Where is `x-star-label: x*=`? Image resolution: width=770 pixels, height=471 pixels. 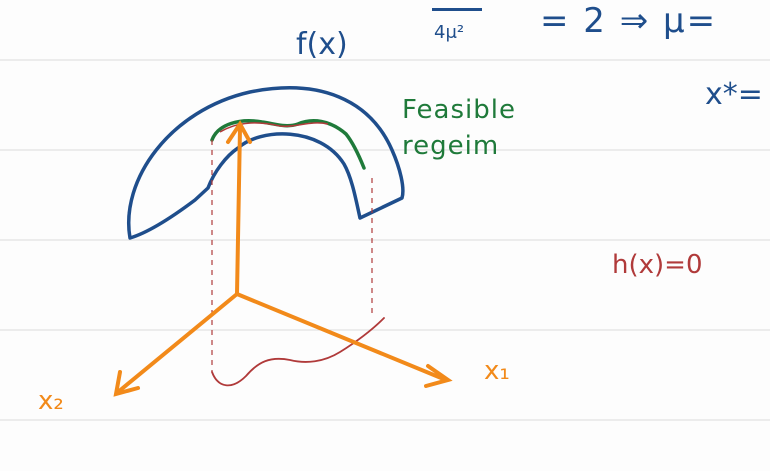
x-star-label: x*= is located at coordinates (734, 94).